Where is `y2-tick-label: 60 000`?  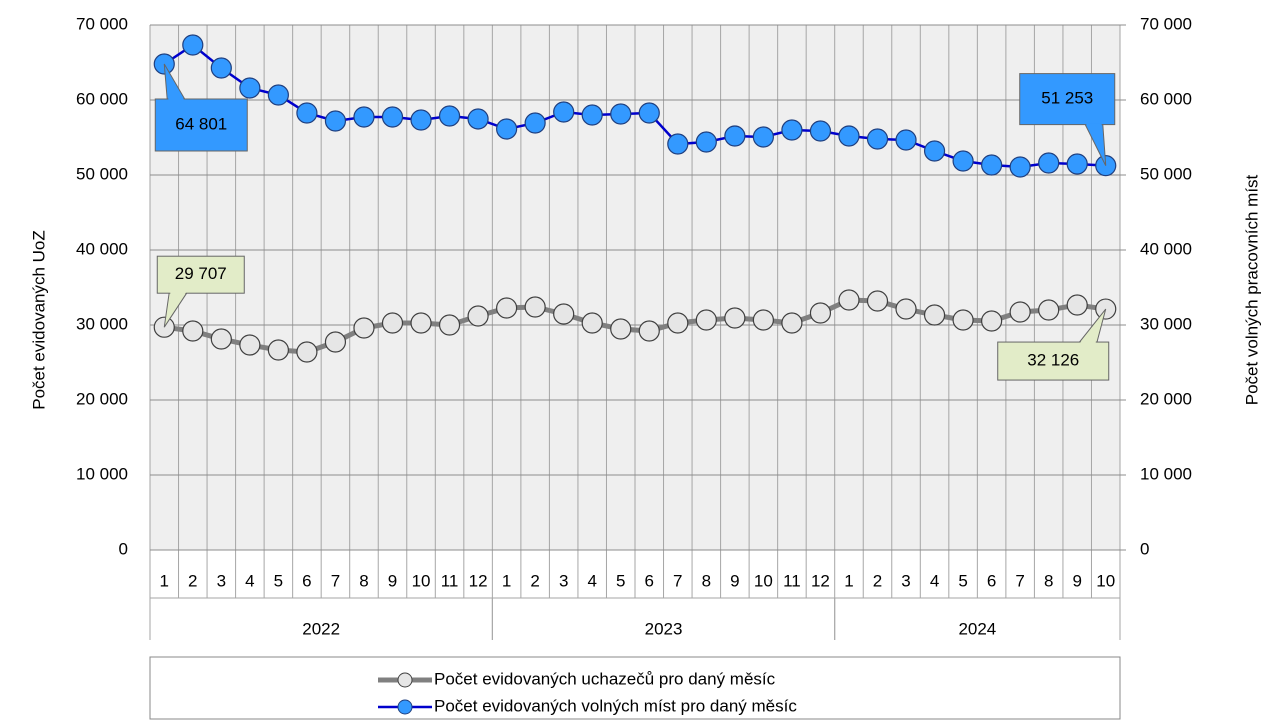
y2-tick-label: 60 000 is located at coordinates (1166, 98).